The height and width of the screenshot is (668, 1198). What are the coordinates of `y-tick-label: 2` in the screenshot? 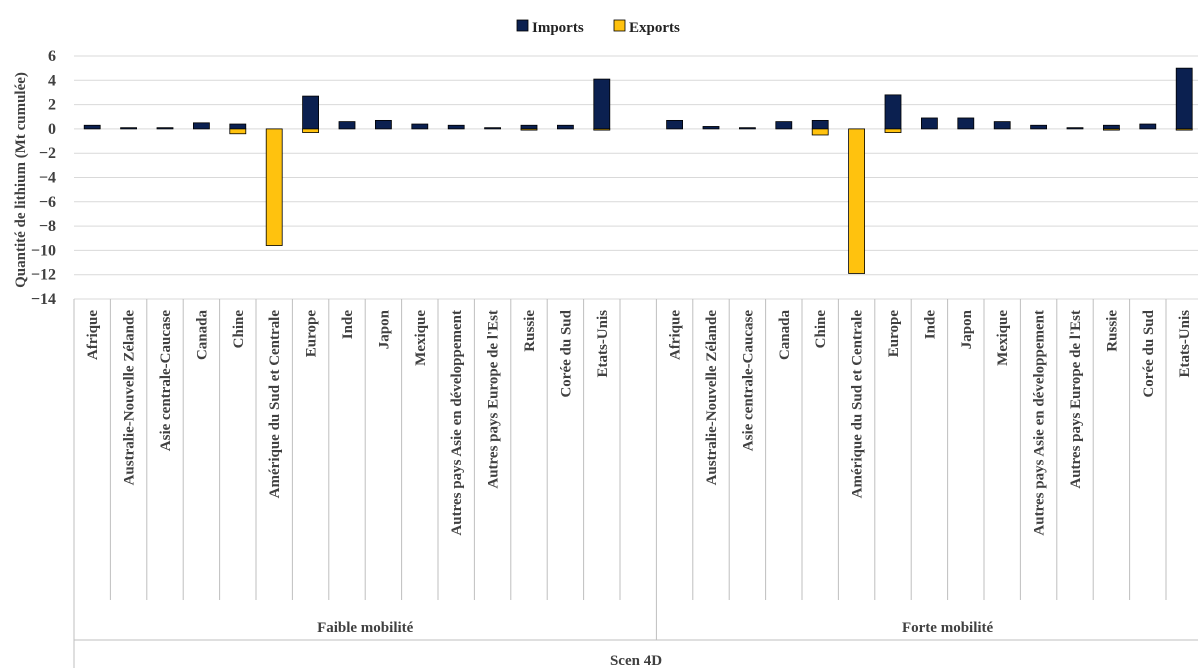 It's located at (52, 105).